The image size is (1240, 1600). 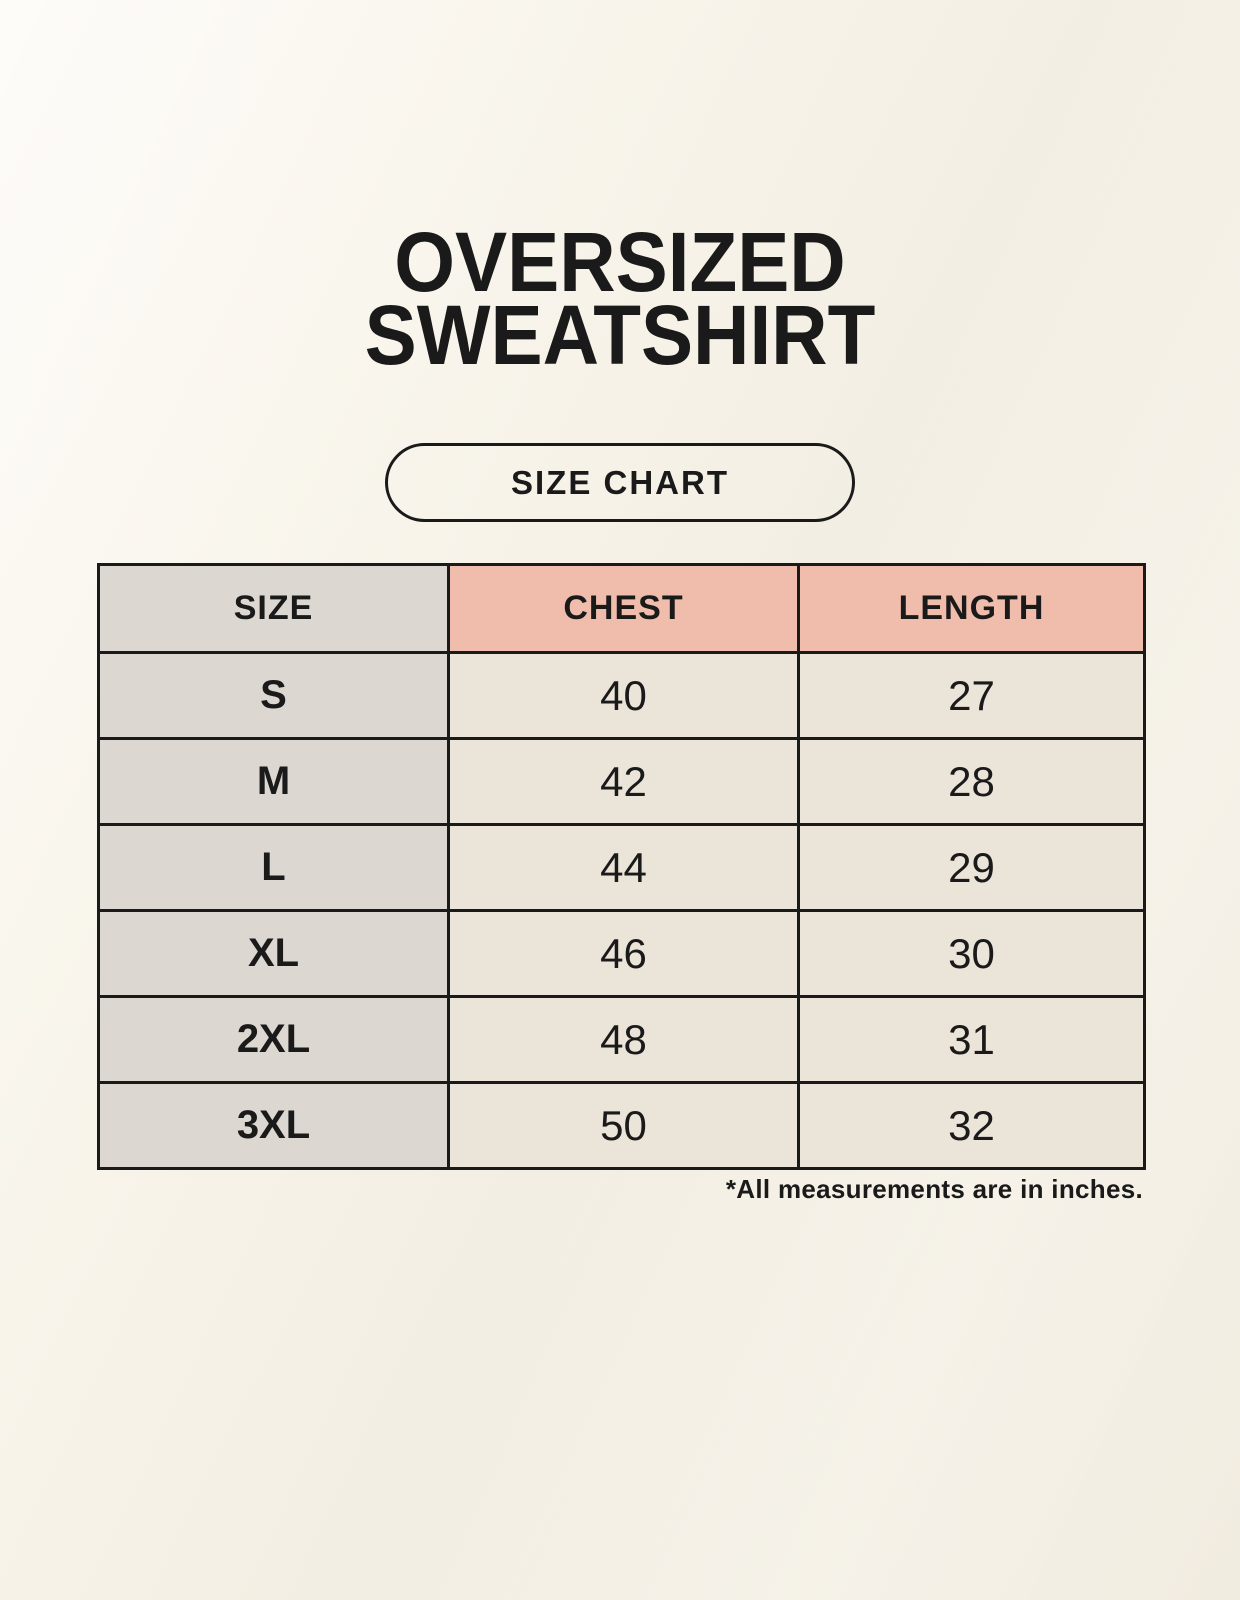 I want to click on column-header-chest: CHEST, so click(x=623, y=608).